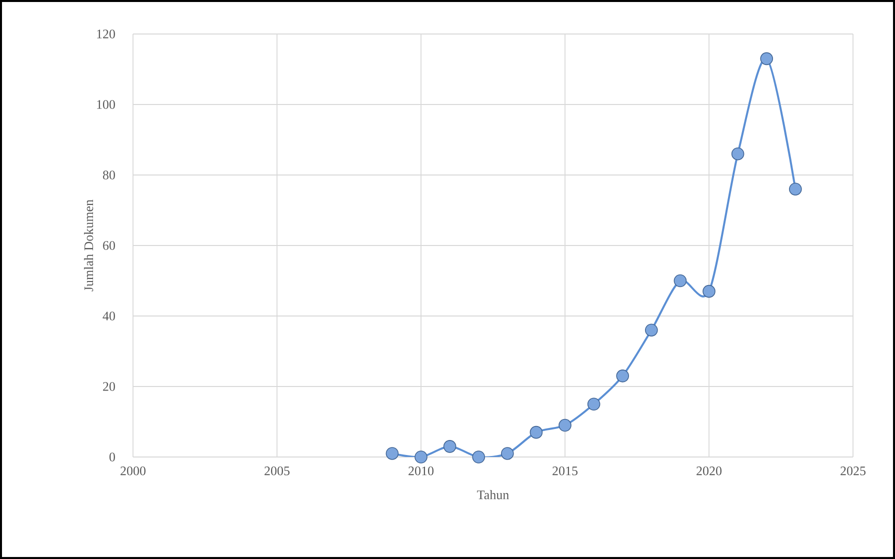 This screenshot has height=559, width=895. I want to click on y-tick-label: 100, so click(106, 104).